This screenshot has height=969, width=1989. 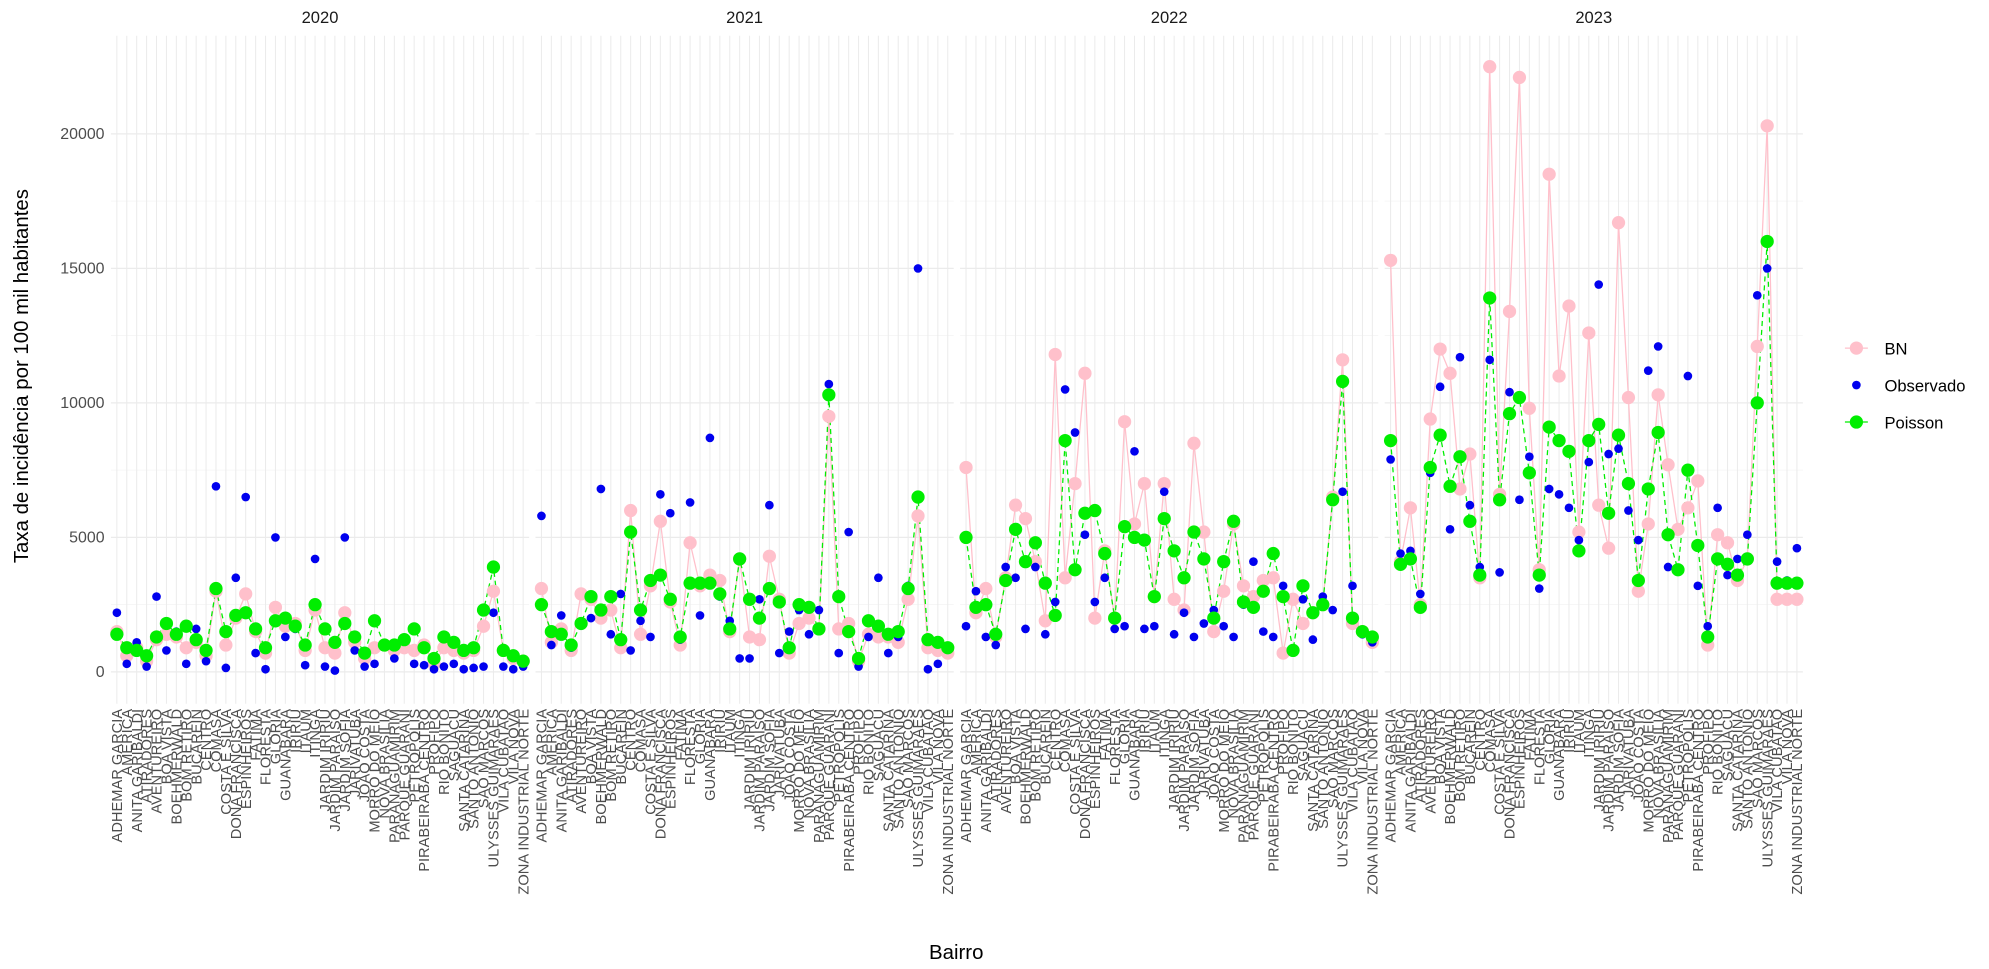 What do you see at coordinates (455, 745) in the screenshot?
I see `x-tick-label: SAGUACU` at bounding box center [455, 745].